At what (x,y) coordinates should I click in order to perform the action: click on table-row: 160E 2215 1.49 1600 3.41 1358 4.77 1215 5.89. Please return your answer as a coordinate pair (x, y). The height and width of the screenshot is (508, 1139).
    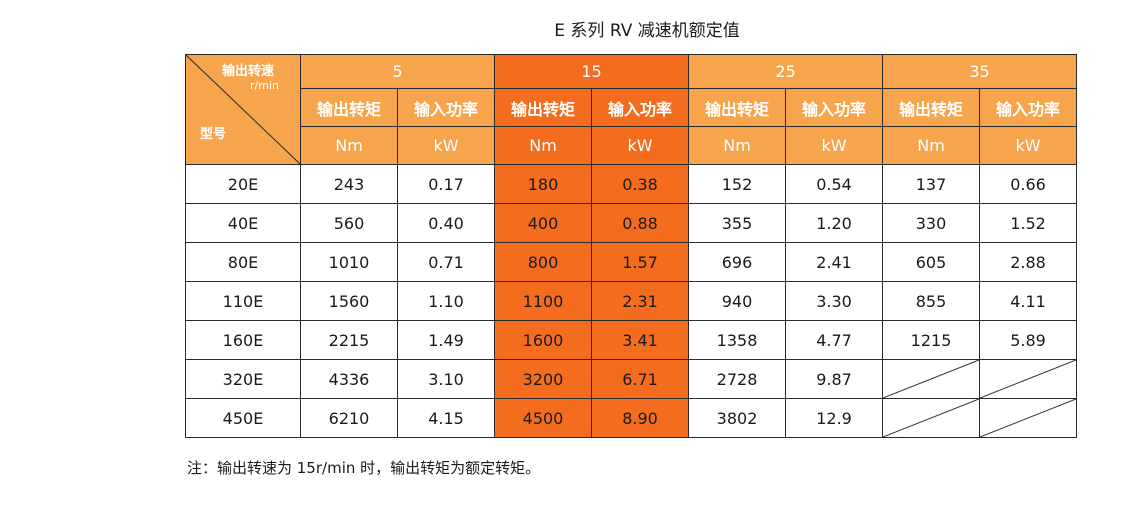
    Looking at the image, I should click on (631, 340).